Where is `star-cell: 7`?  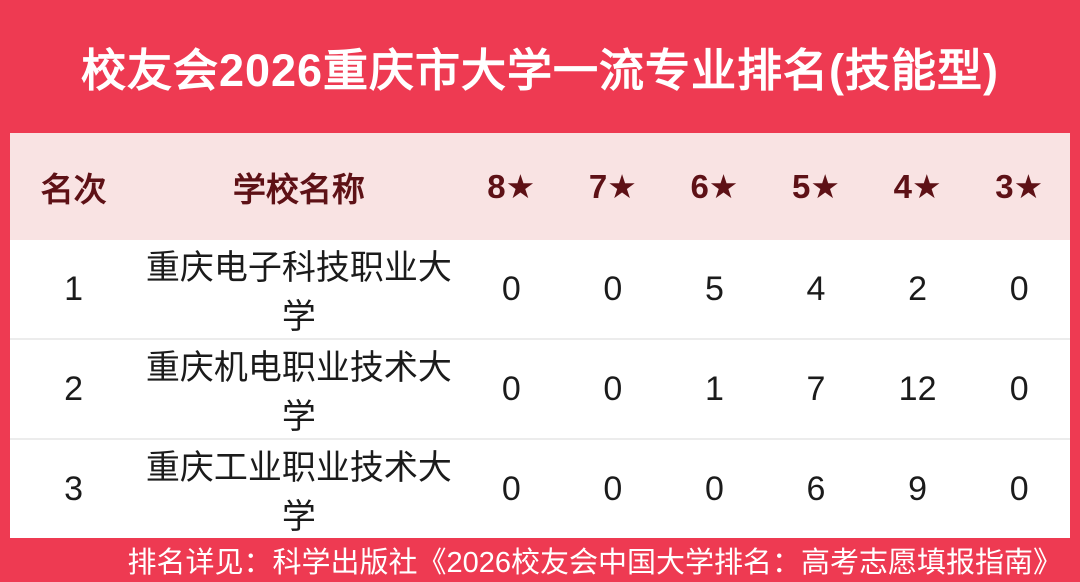 star-cell: 7 is located at coordinates (816, 388).